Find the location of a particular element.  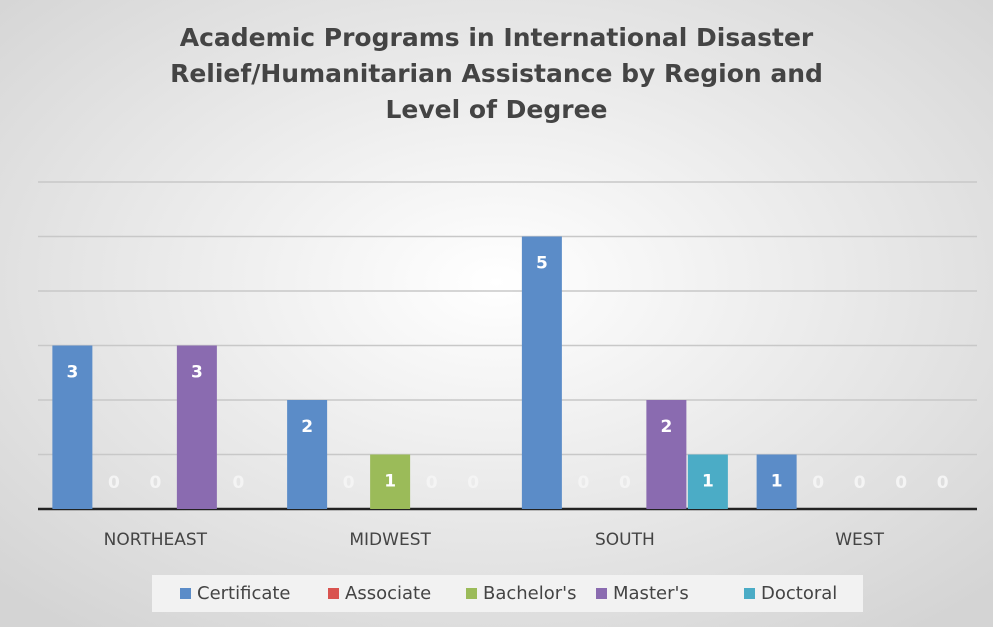

legend-label: Certificate is located at coordinates (244, 593).